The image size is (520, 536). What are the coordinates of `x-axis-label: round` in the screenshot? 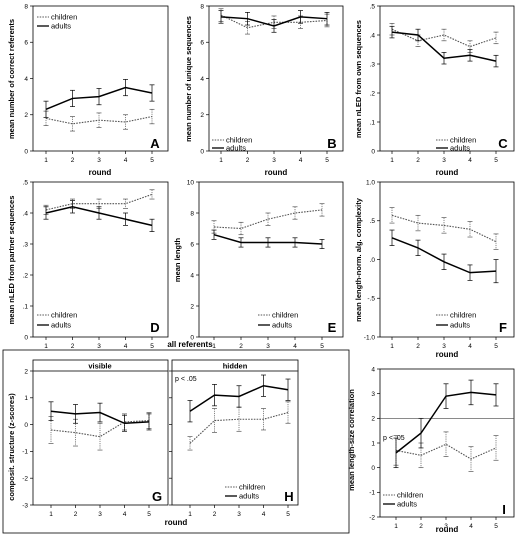 It's located at (100, 172).